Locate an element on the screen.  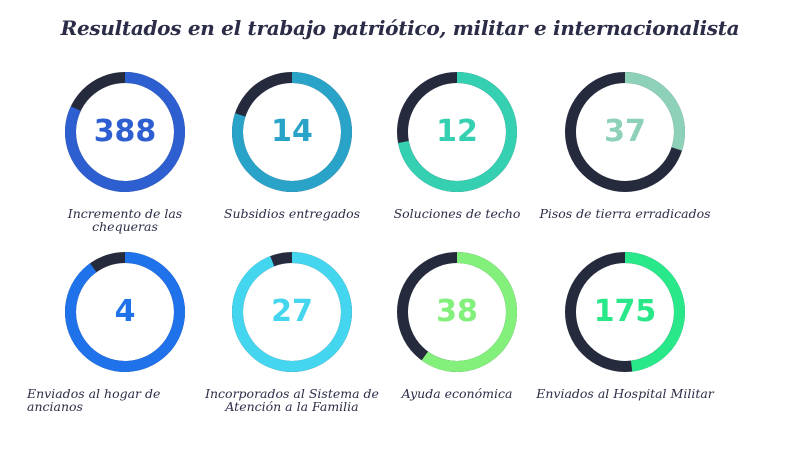
stat-card-pisos: 37 Pisos de tierra erradicados is located at coordinates (625, 167).